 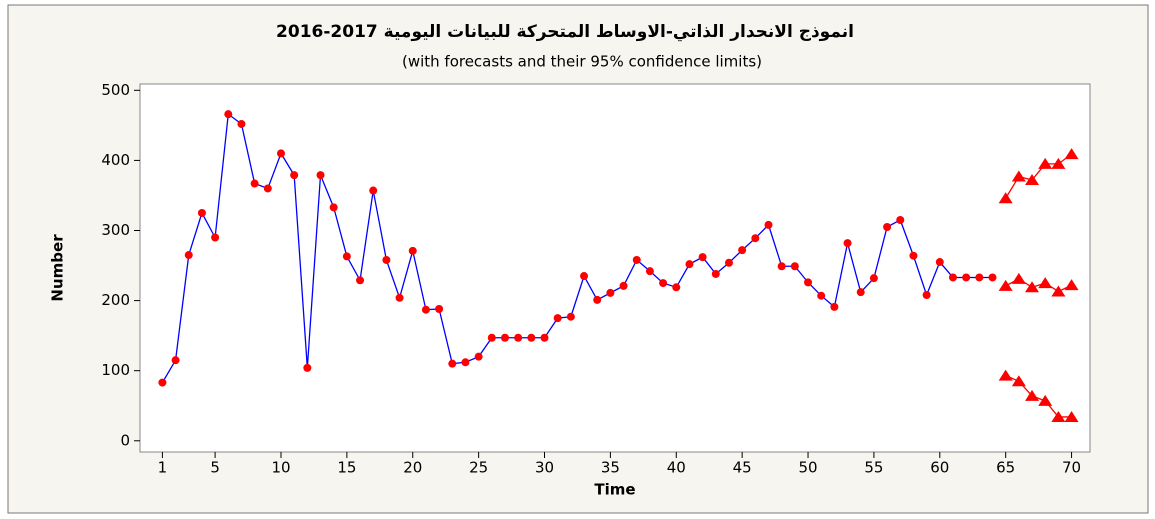 I want to click on y-tick-label: 100, so click(x=115, y=370).